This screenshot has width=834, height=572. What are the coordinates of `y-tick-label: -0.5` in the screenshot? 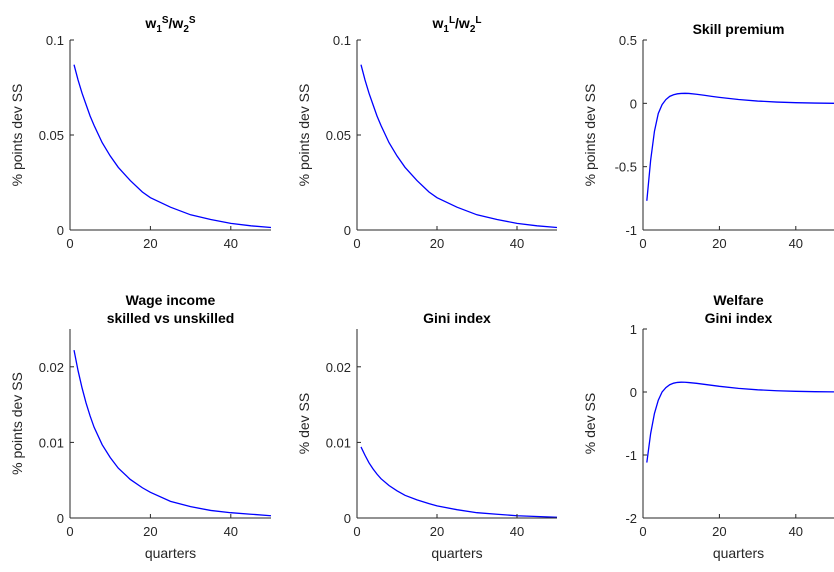 It's located at (626, 167).